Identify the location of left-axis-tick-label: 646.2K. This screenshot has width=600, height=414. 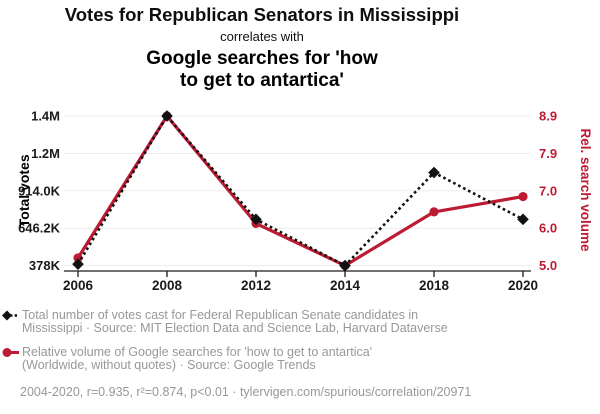
(39, 228).